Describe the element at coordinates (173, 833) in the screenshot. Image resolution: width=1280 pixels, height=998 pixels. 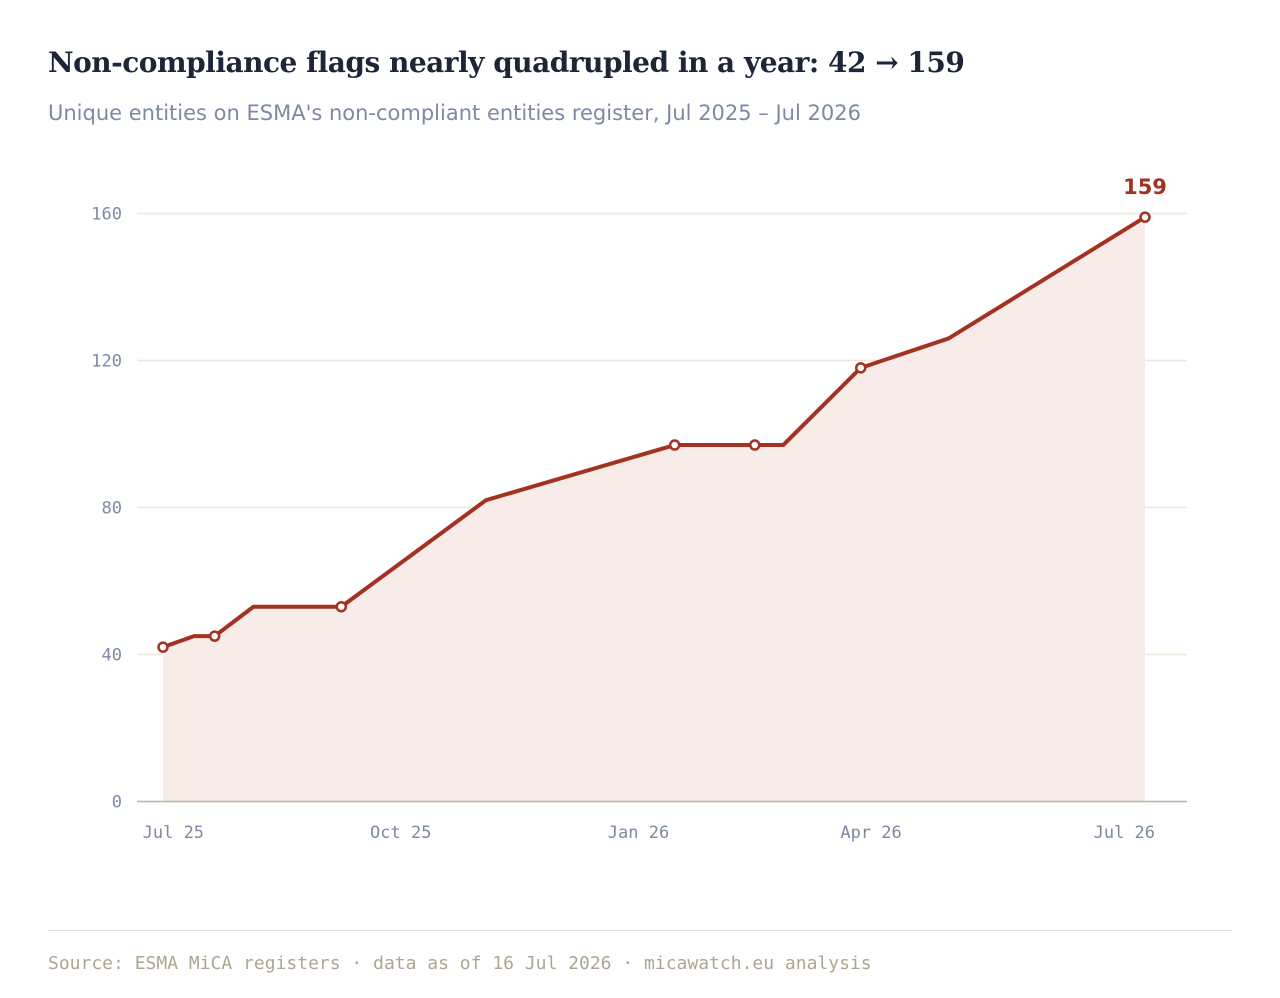
I see `x-tick-label-jul-25: Jul 25` at that location.